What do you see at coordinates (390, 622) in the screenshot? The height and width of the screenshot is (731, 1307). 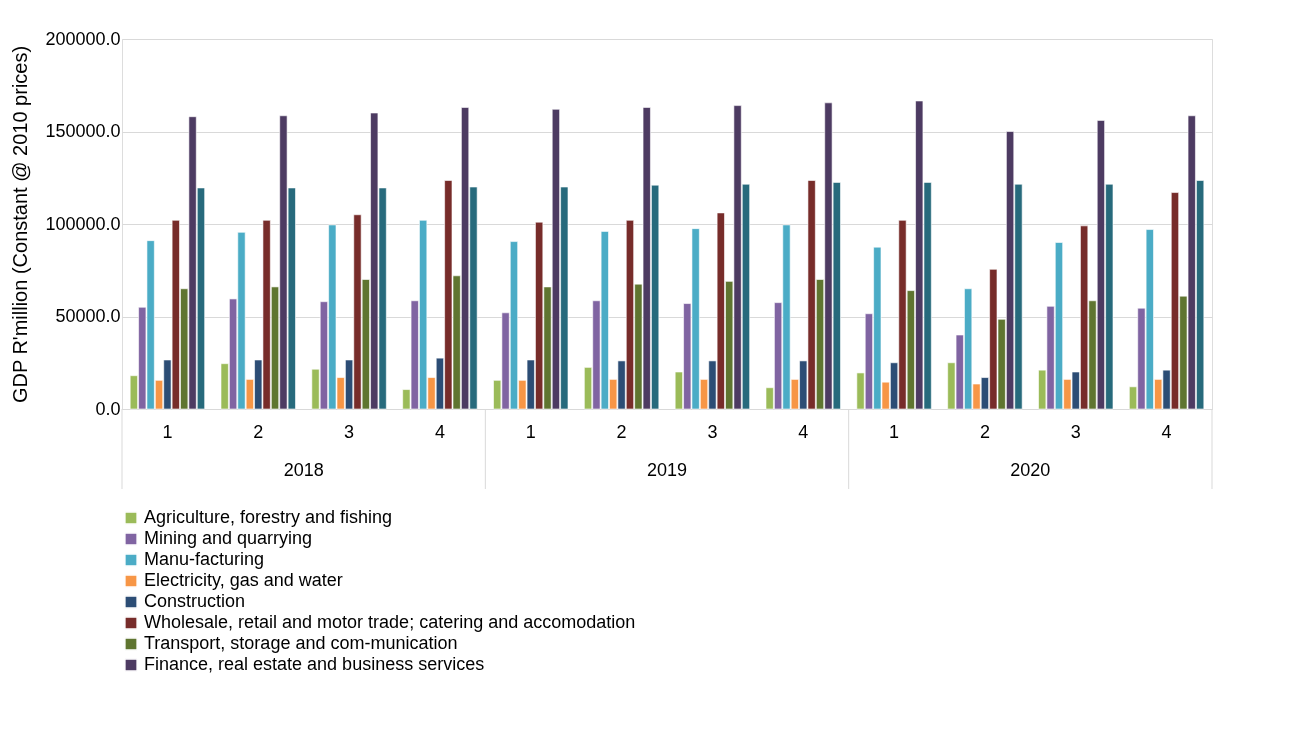 I see `legend-label: Wholesale, retail and motor trade; catering and accomodation` at bounding box center [390, 622].